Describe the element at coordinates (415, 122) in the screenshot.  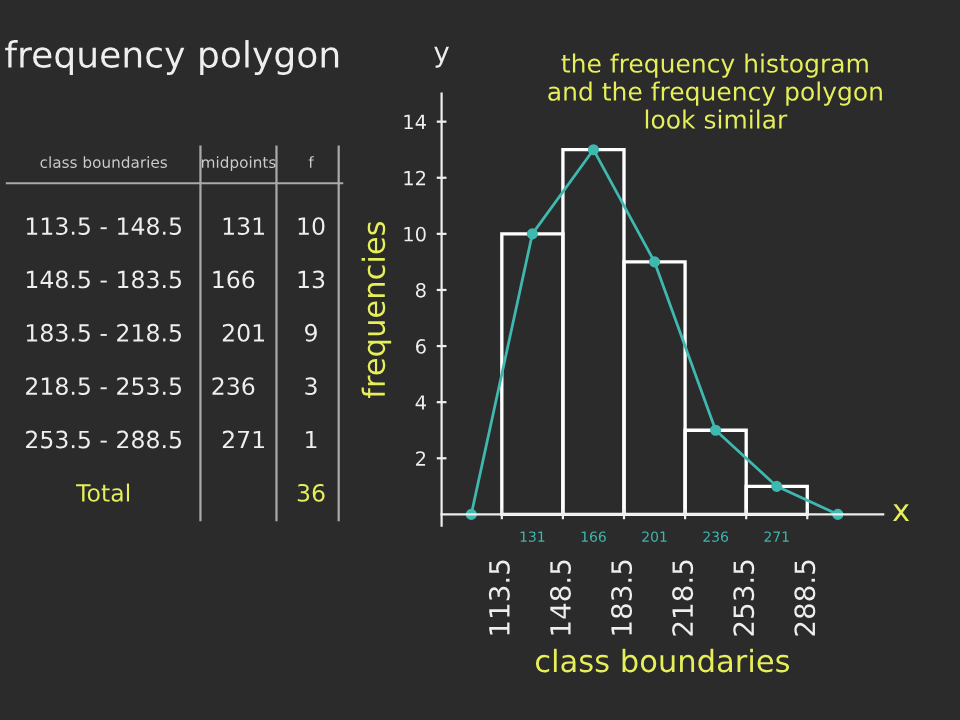
I see `y-tick-label: 14` at that location.